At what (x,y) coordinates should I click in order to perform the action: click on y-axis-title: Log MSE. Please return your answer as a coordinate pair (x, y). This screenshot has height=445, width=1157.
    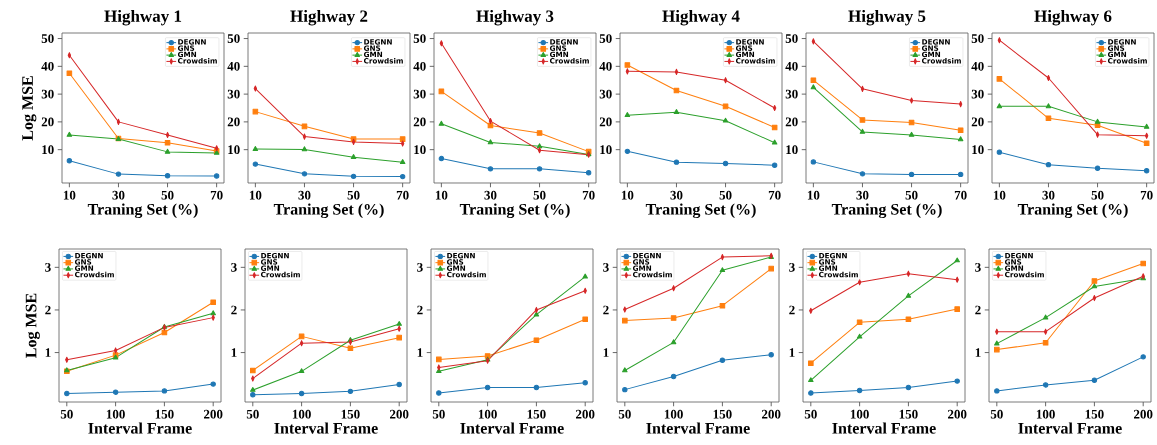
    Looking at the image, I should click on (29, 108).